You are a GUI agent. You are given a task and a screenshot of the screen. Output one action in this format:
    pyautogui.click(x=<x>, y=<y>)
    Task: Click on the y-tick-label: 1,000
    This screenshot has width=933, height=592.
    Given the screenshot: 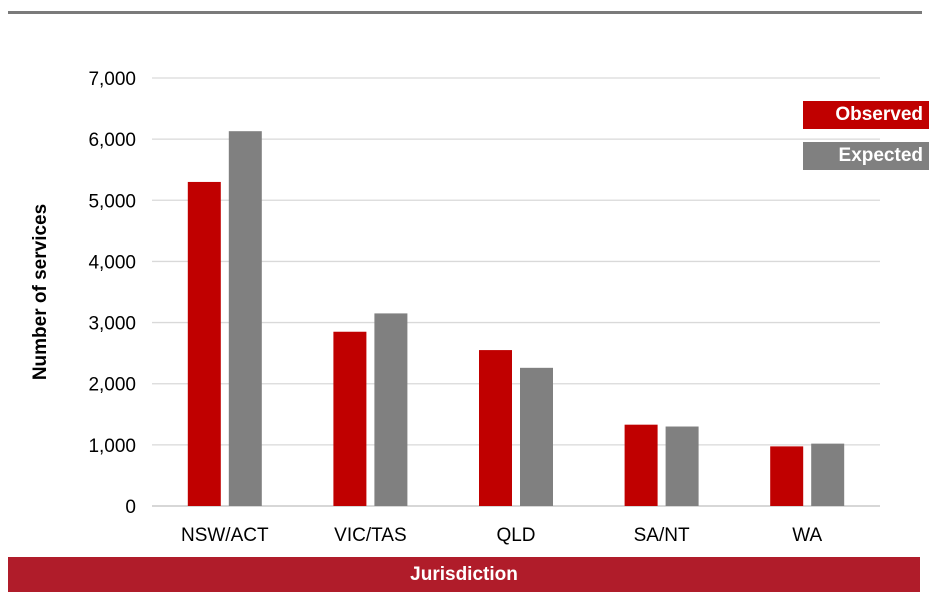 What is the action you would take?
    pyautogui.click(x=112, y=446)
    